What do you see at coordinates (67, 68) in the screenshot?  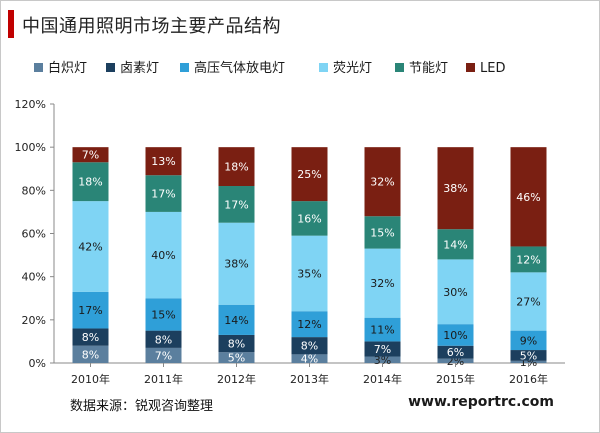 I see `legend-label: 白炽灯` at bounding box center [67, 68].